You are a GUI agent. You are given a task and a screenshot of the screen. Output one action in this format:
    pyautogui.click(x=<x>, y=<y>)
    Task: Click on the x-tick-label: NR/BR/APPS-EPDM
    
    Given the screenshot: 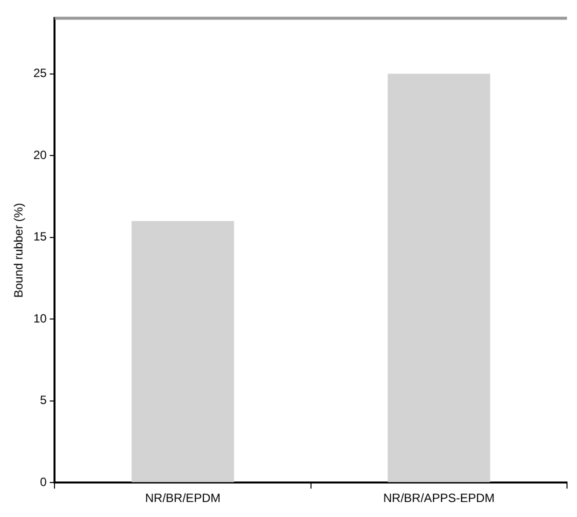 What is the action you would take?
    pyautogui.click(x=439, y=498)
    